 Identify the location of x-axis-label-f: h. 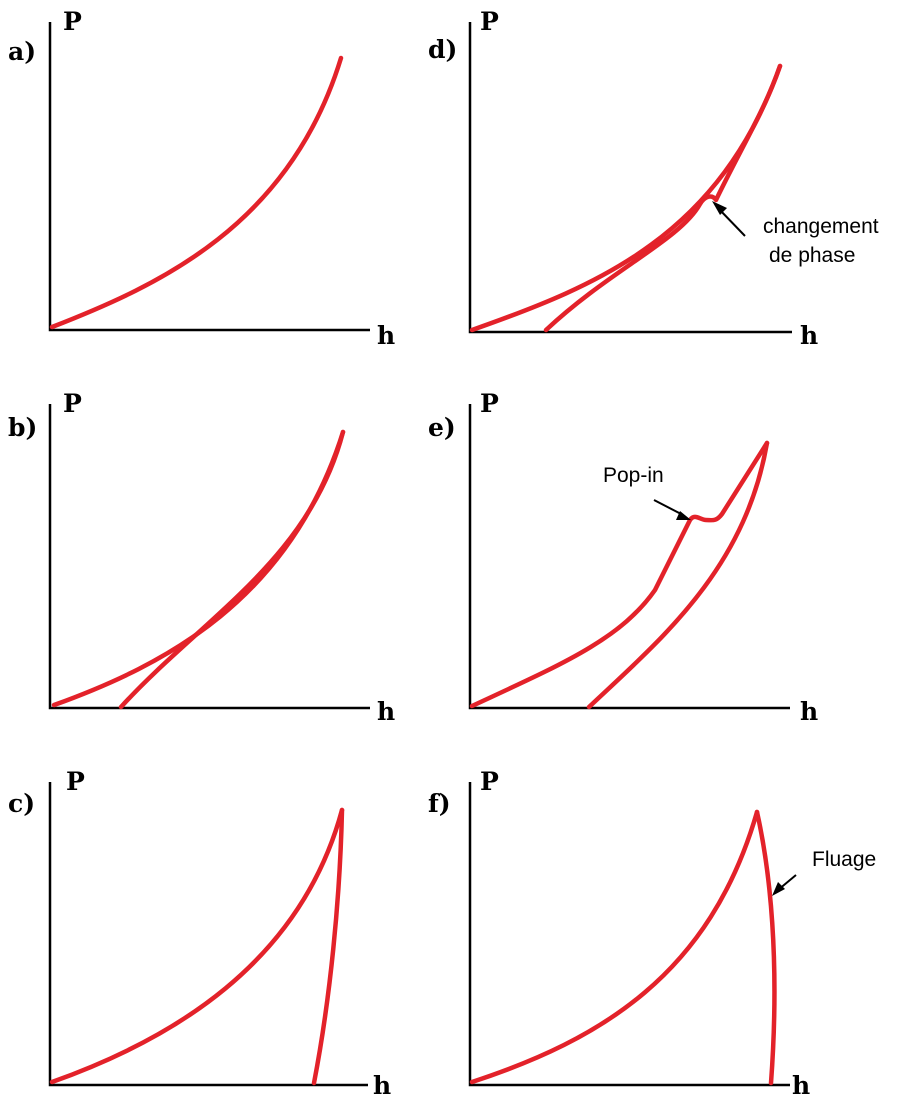
(801, 1085).